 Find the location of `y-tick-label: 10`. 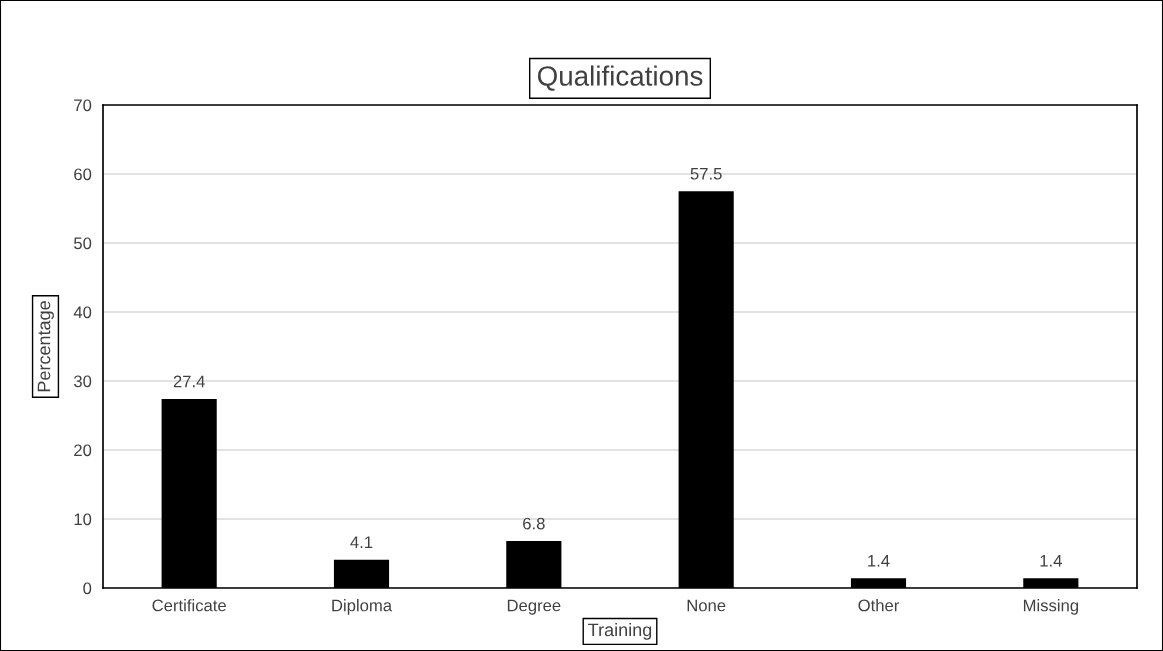

y-tick-label: 10 is located at coordinates (83, 519).